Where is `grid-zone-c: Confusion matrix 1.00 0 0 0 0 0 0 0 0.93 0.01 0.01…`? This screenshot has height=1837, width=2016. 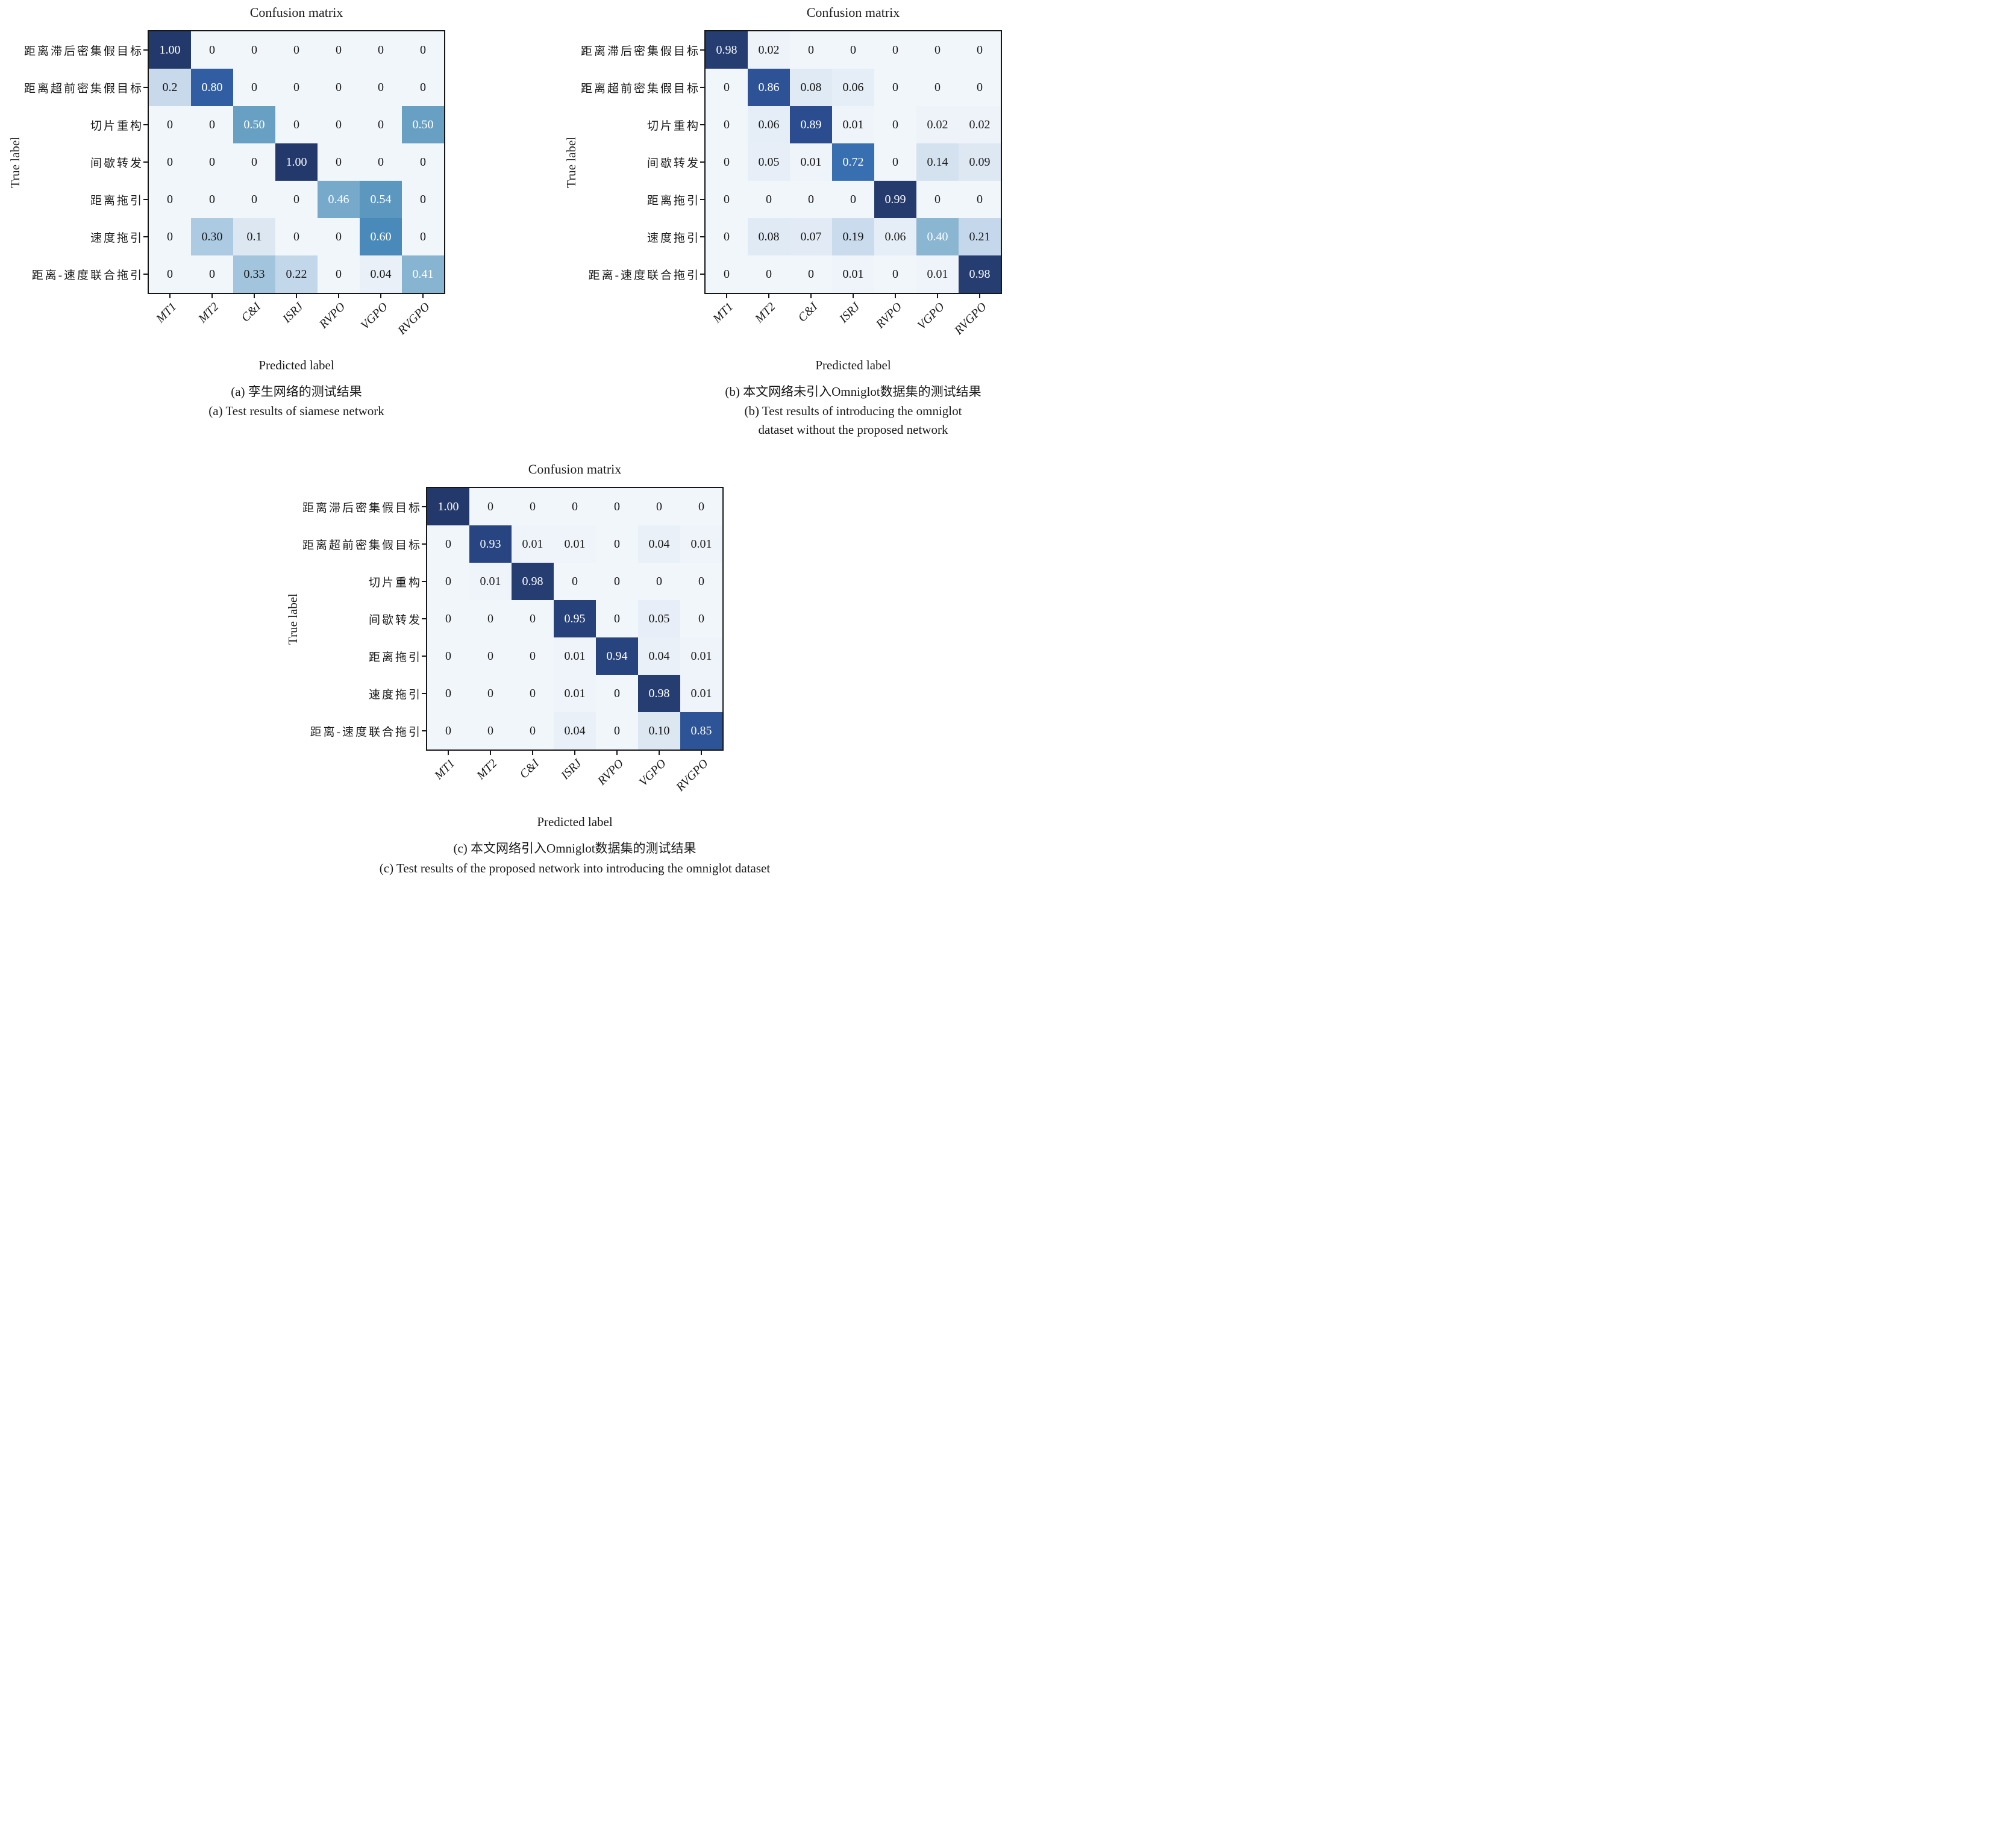
grid-zone-c: Confusion matrix 1.00 0 0 0 0 0 0 0 0.93 0.01 0.01… is located at coordinates (575, 670).